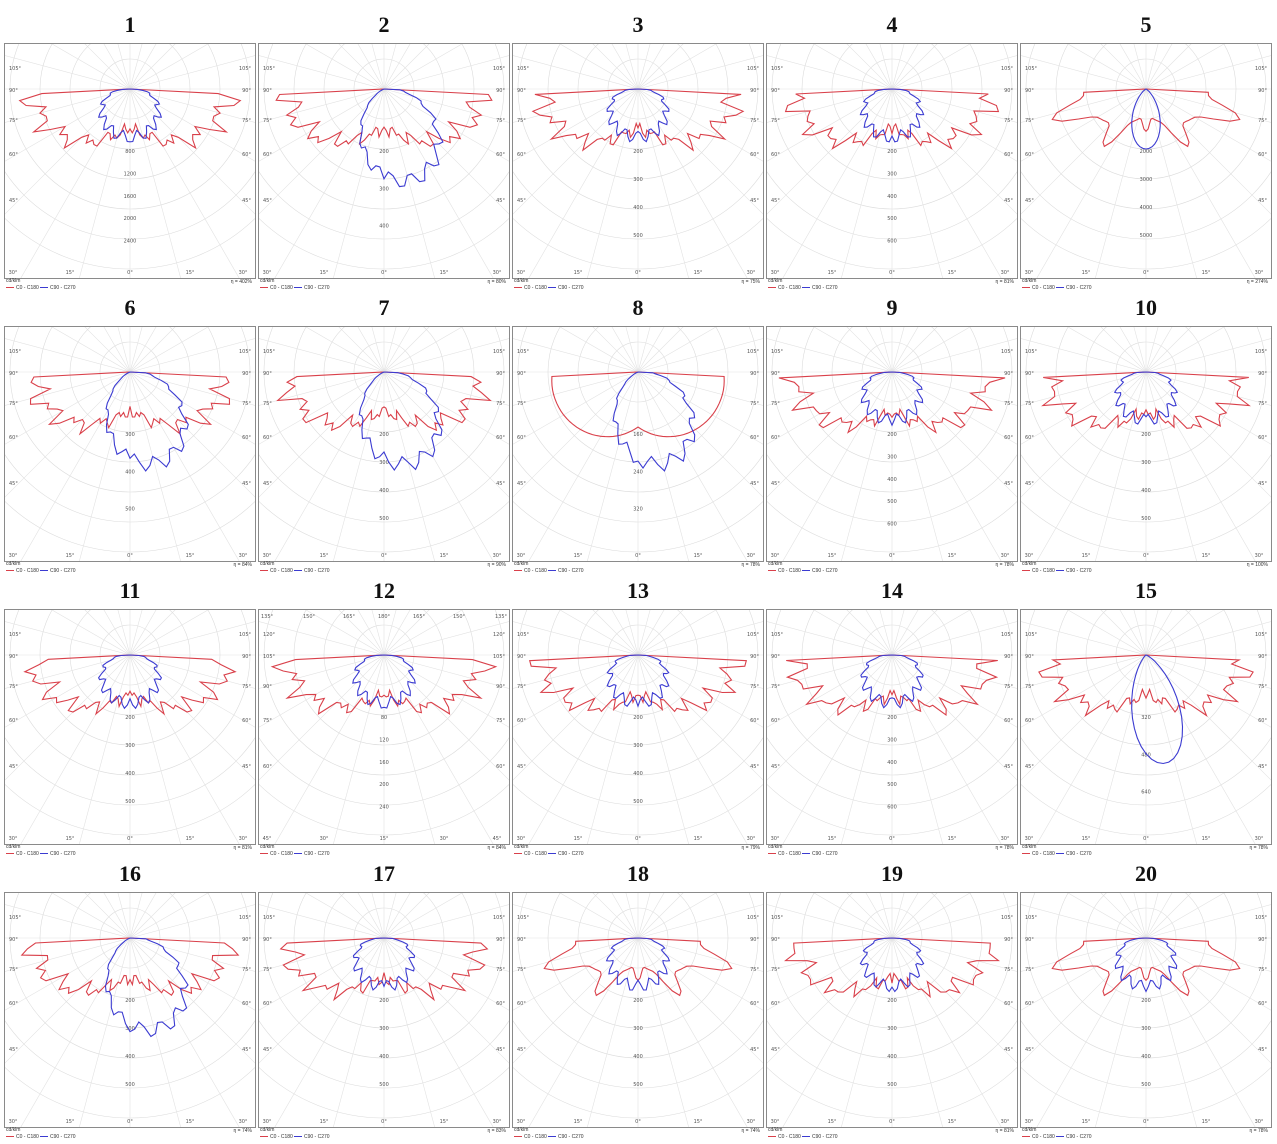 This screenshot has width=1277, height=1144. I want to click on ring-label: 240, so click(384, 808).